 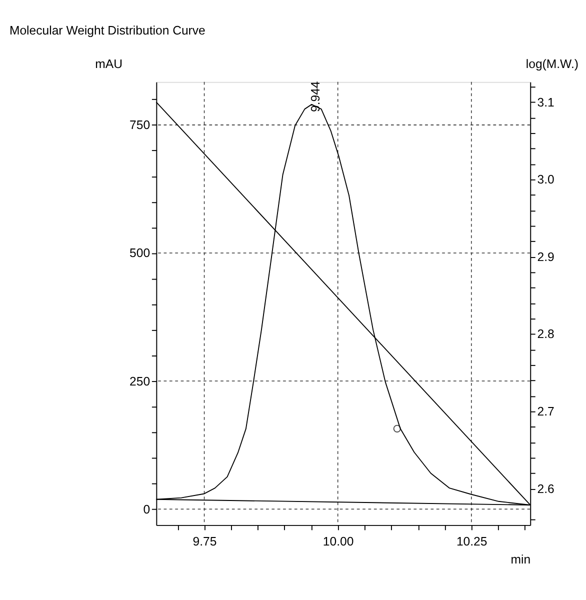 What do you see at coordinates (107, 31) in the screenshot?
I see `chart-title: Molecular Weight Distribution Curve` at bounding box center [107, 31].